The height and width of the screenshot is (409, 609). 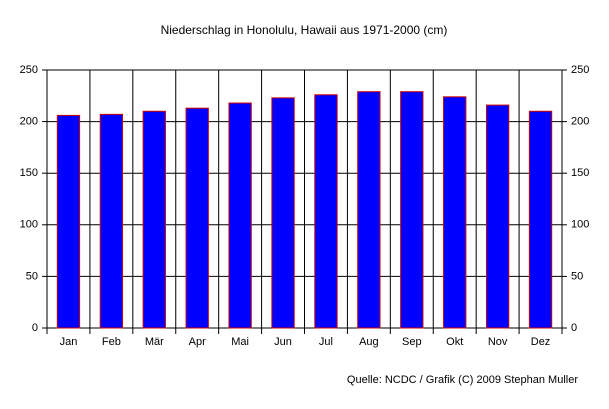 I want to click on x-tick-label: Dez, so click(x=541, y=342).